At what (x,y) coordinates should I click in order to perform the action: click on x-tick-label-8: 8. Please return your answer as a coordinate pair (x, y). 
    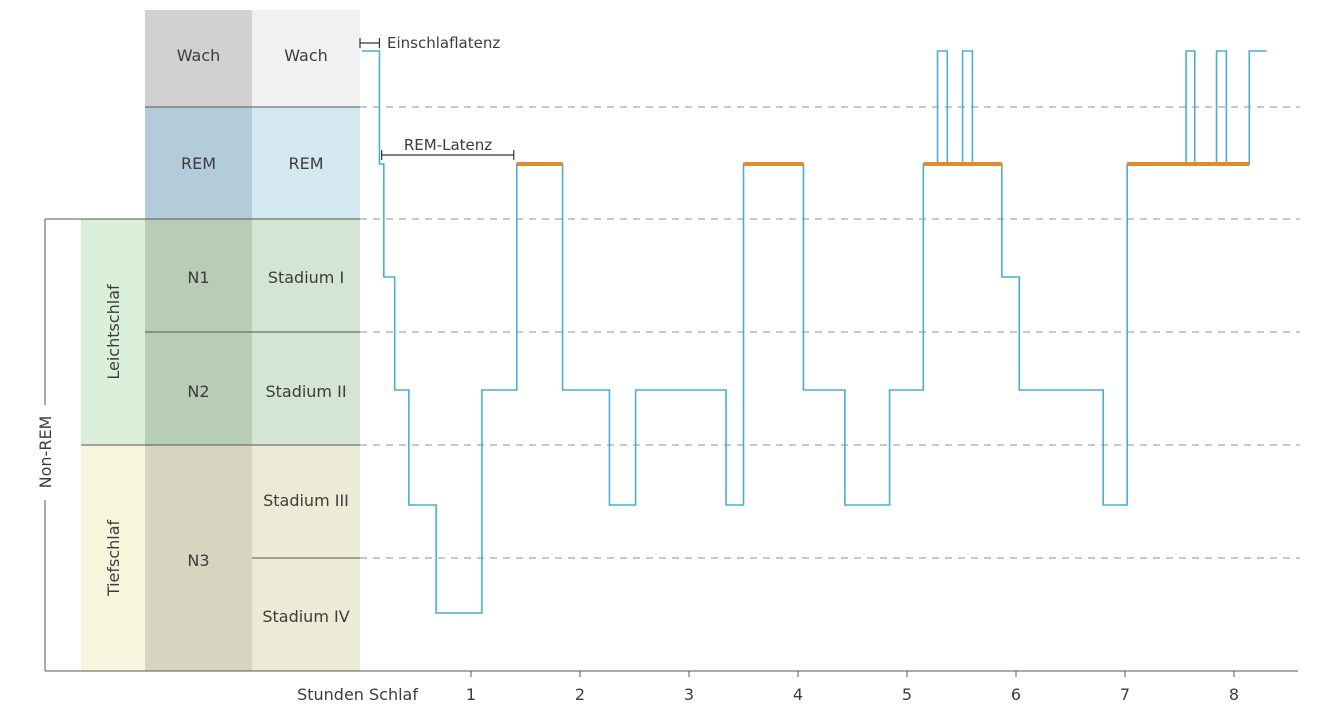
    Looking at the image, I should click on (1234, 694).